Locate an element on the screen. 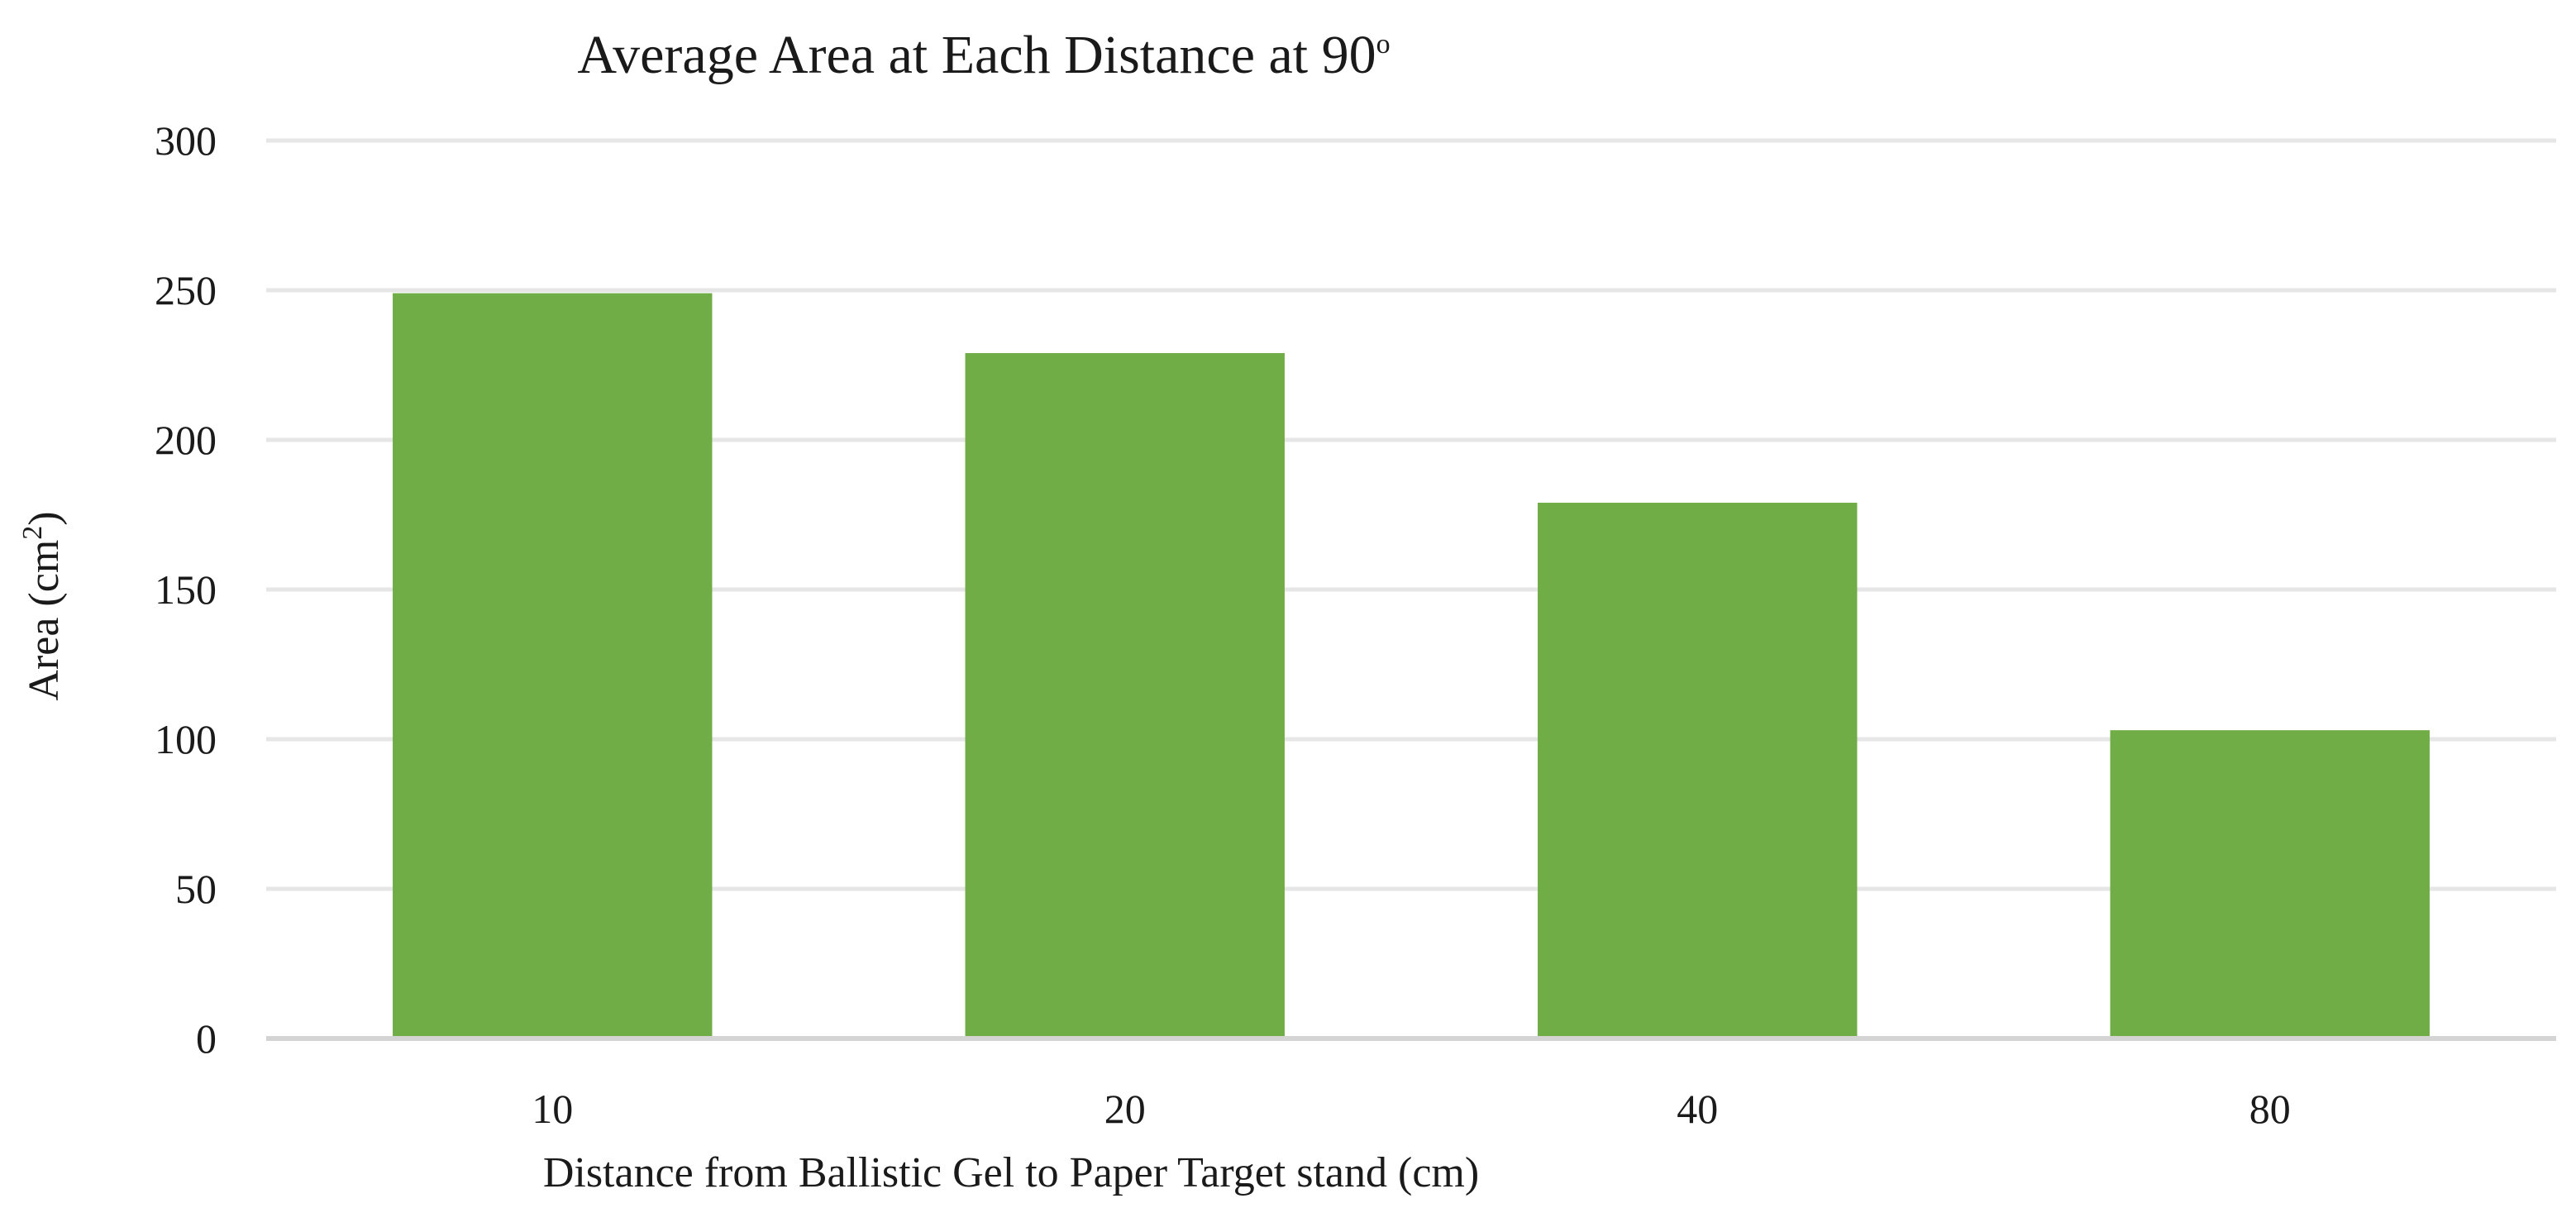 This screenshot has width=2576, height=1208. chart-title-superscript: o is located at coordinates (1383, 44).